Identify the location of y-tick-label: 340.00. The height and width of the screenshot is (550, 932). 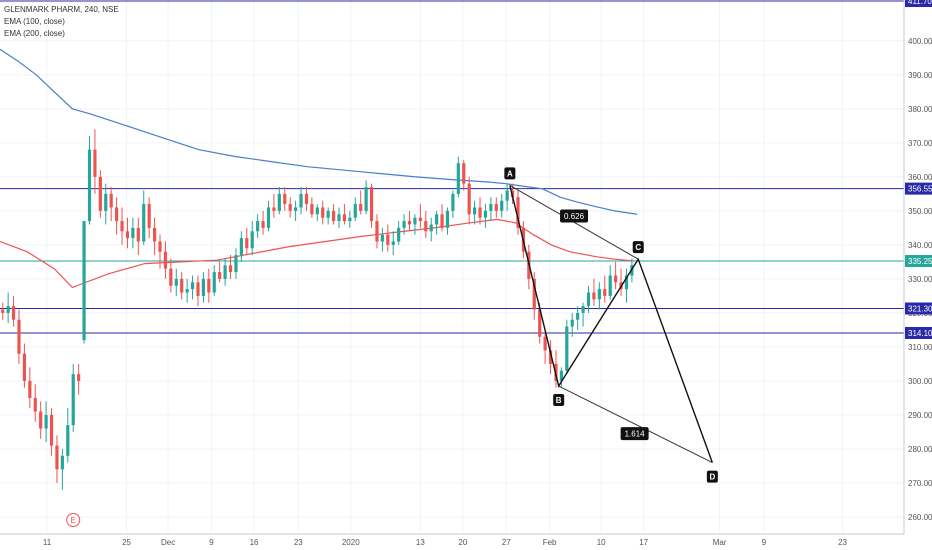
(920, 245).